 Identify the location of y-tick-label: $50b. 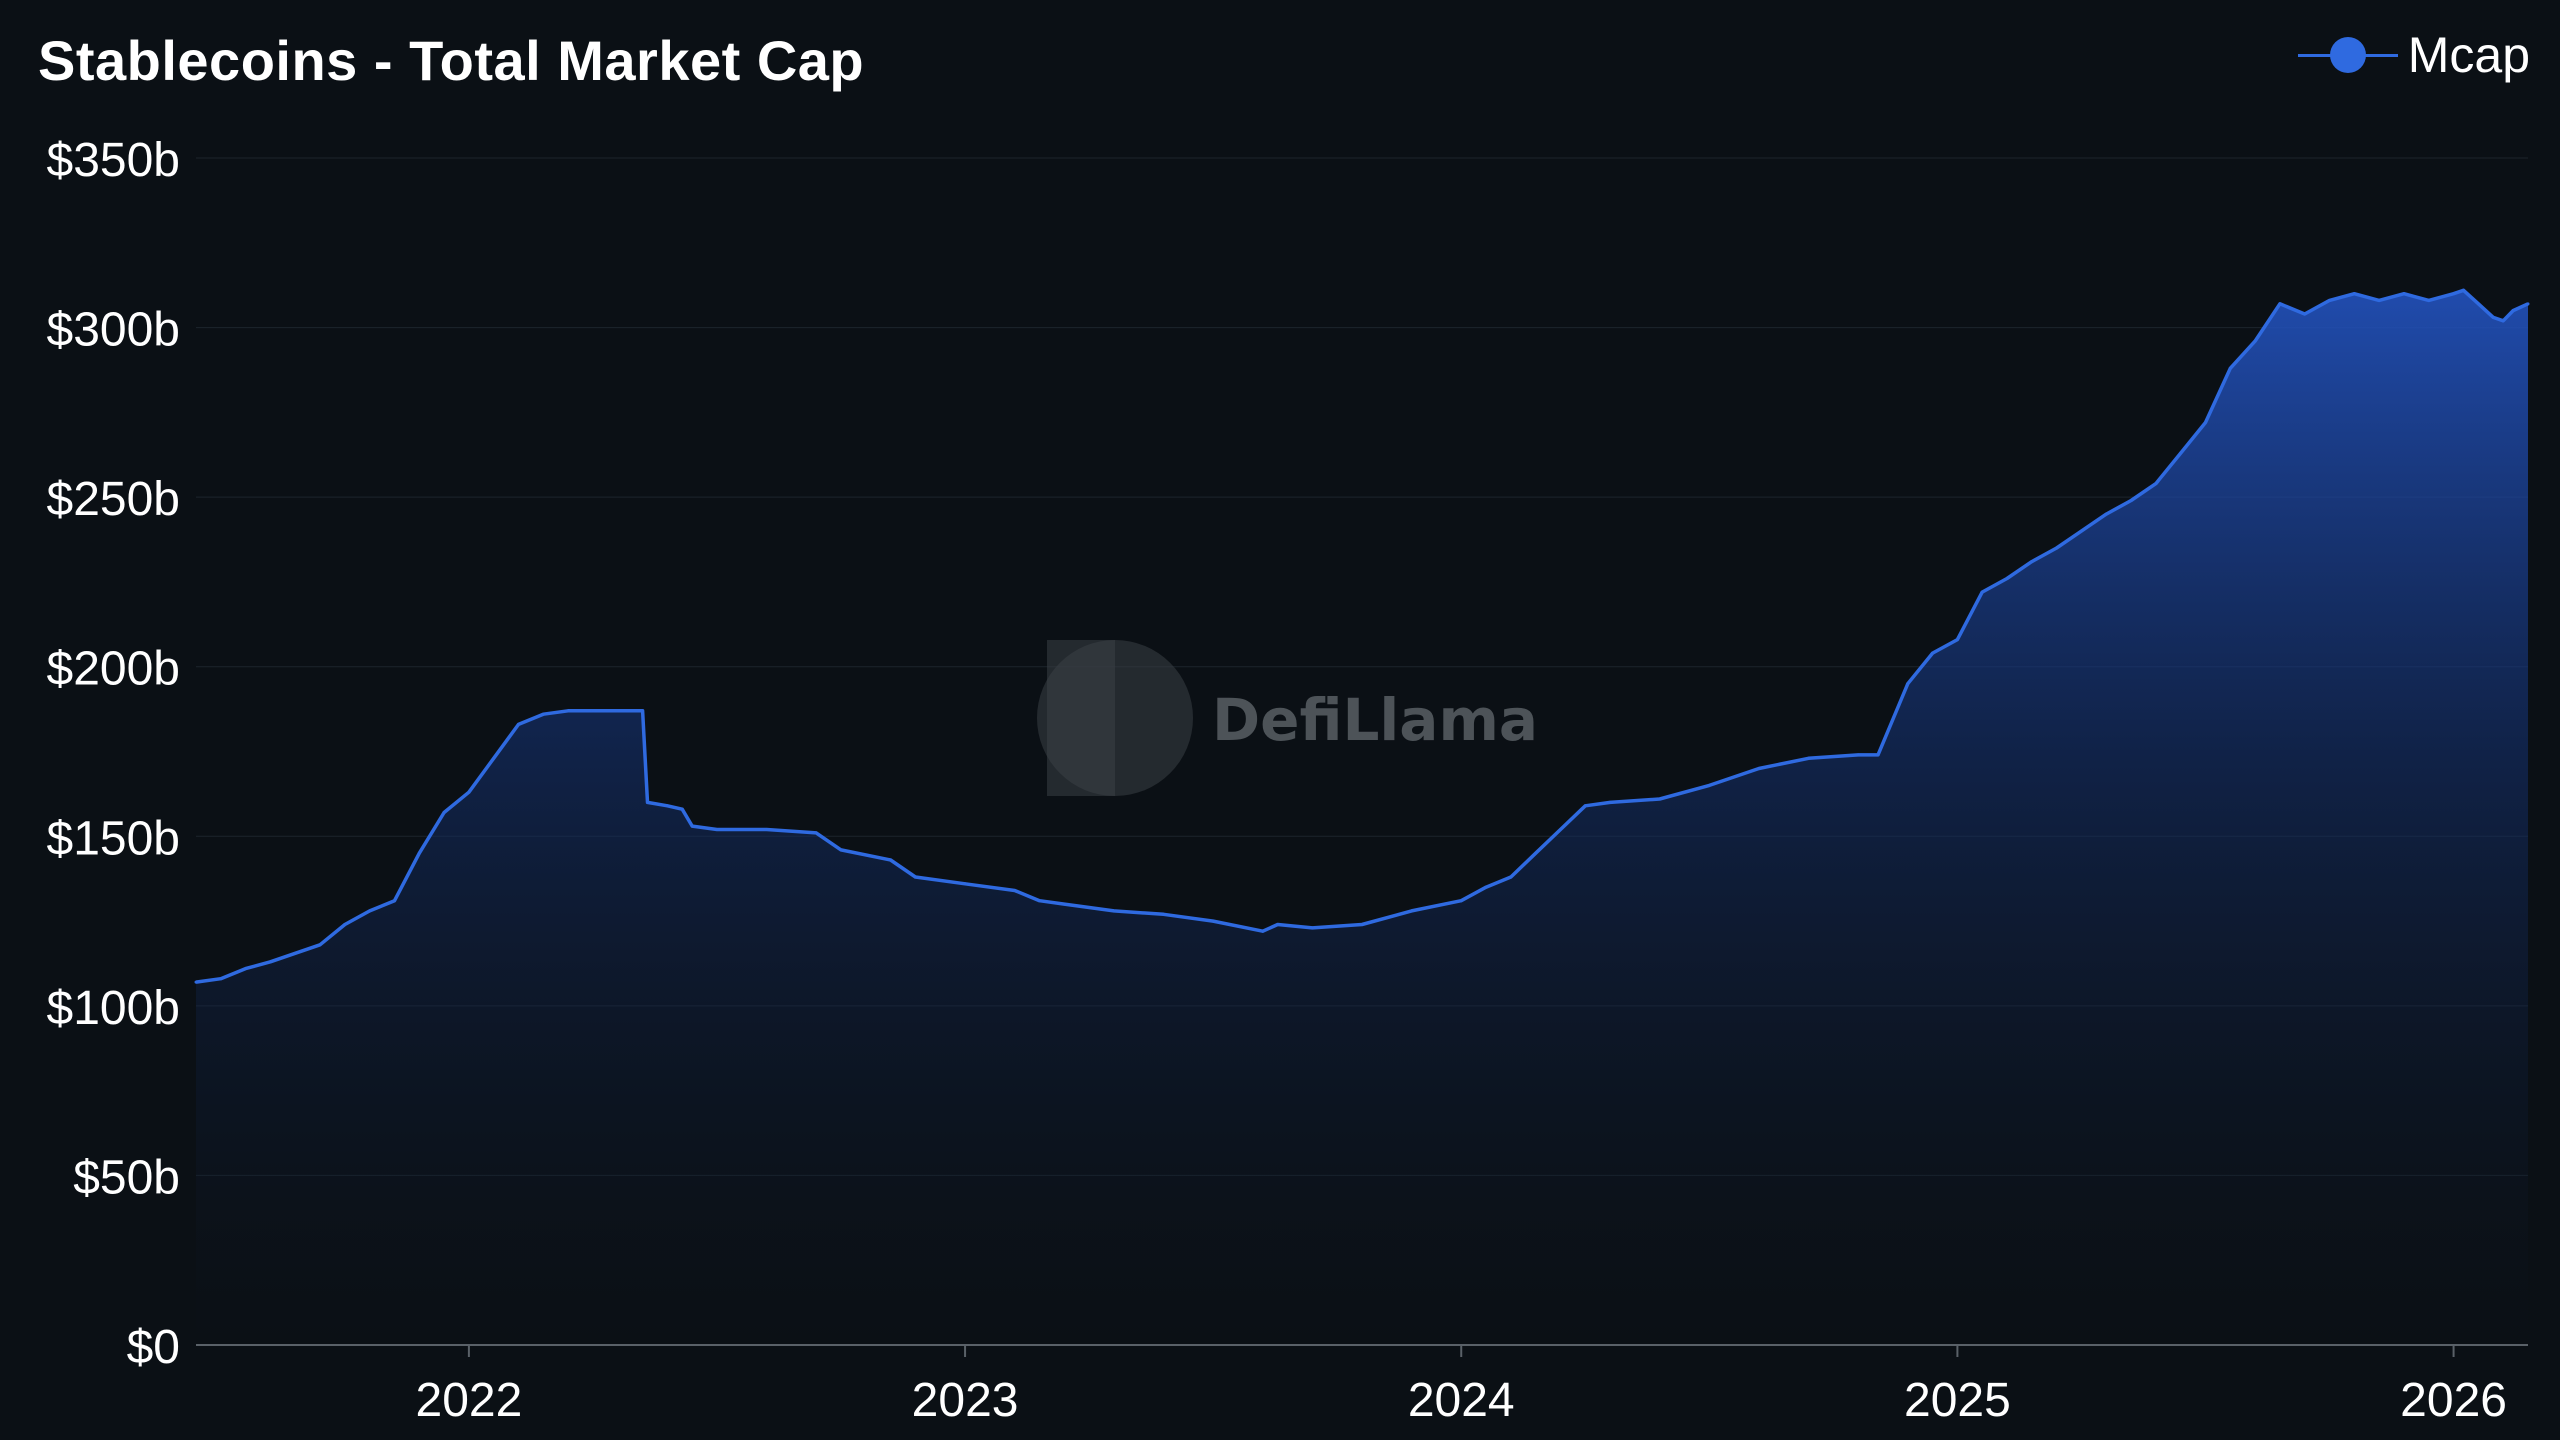
(126, 1177).